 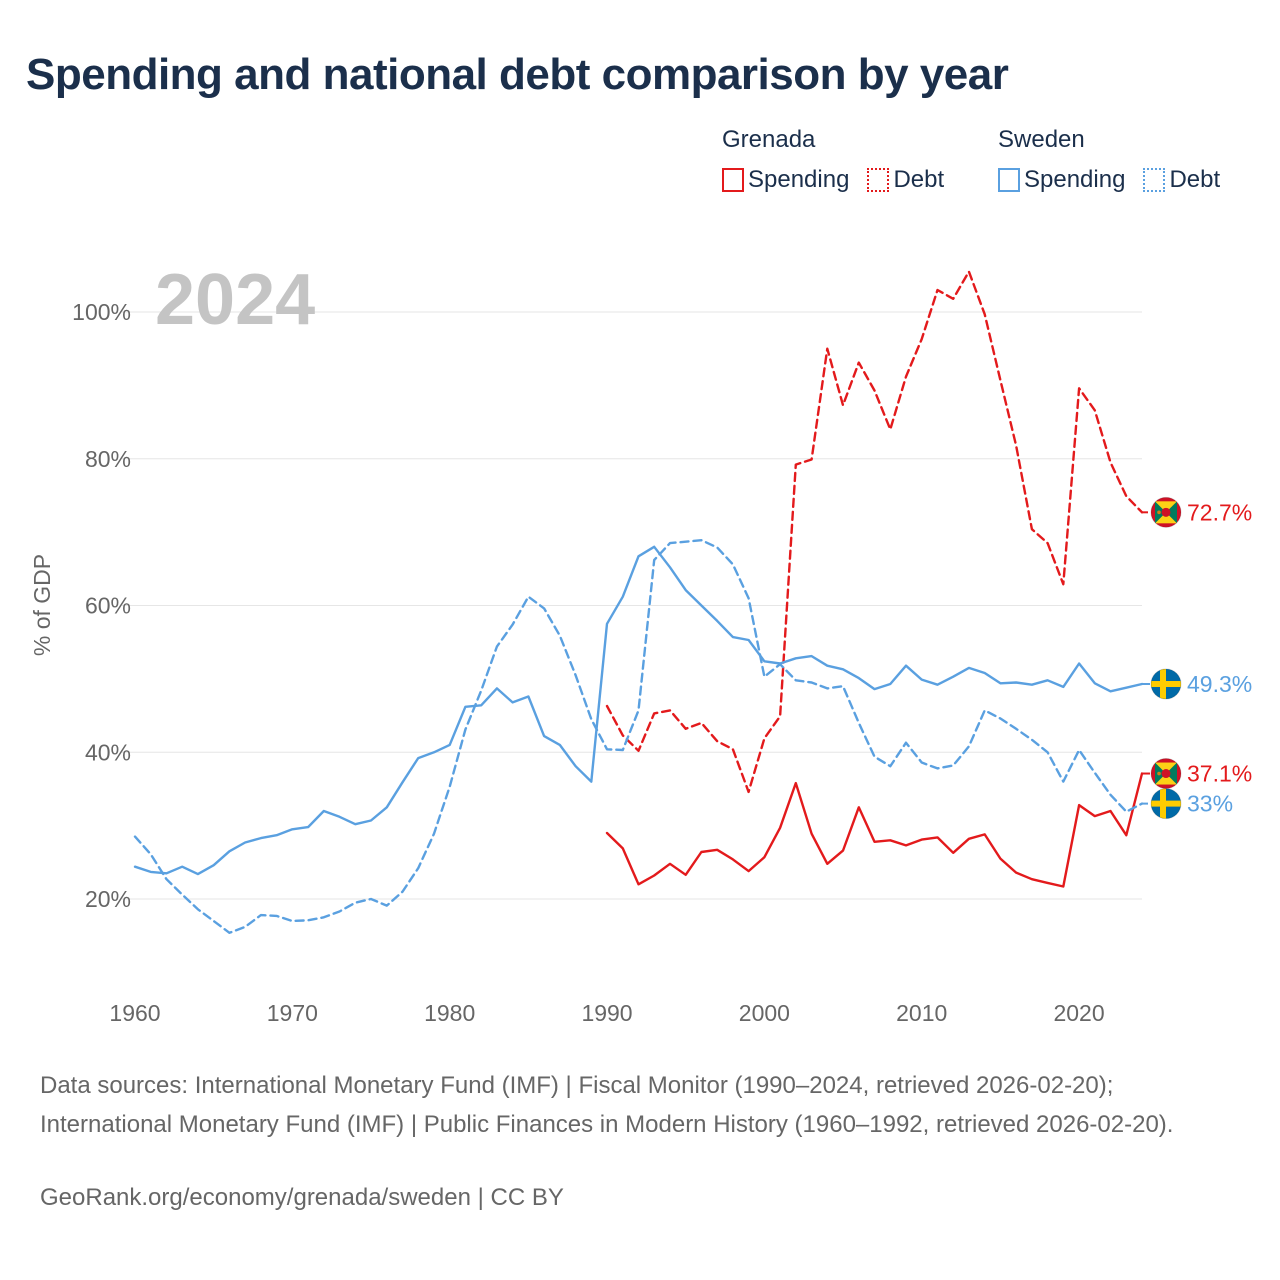 I want to click on legend-item-sweden-debt: Debt, so click(x=1181, y=180).